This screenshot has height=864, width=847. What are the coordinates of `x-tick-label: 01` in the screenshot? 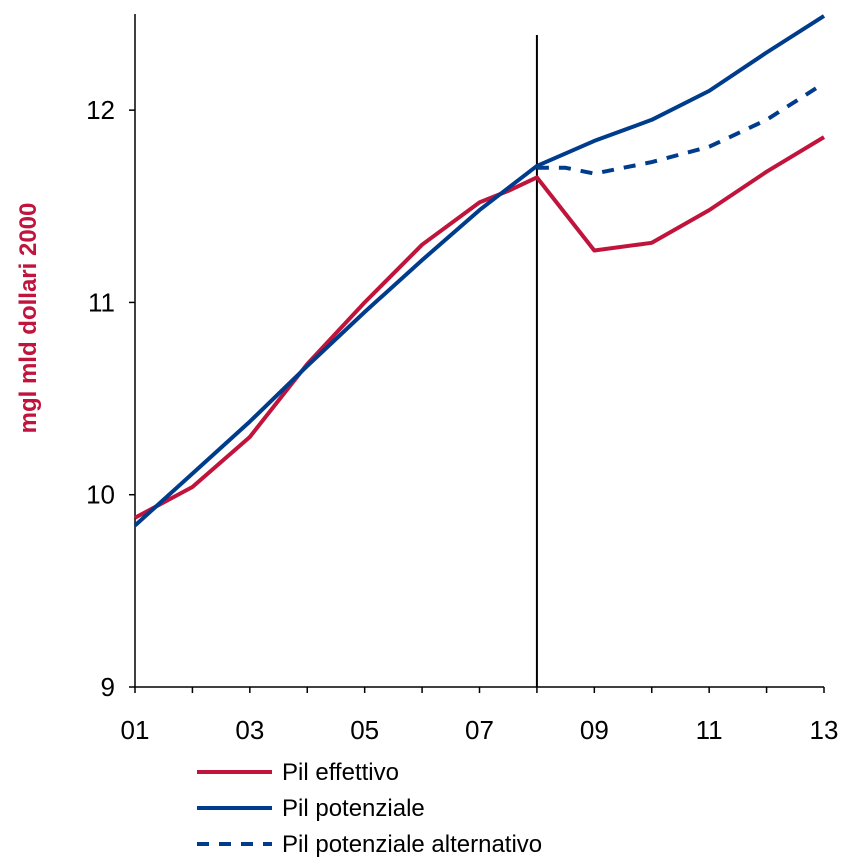 It's located at (135, 730).